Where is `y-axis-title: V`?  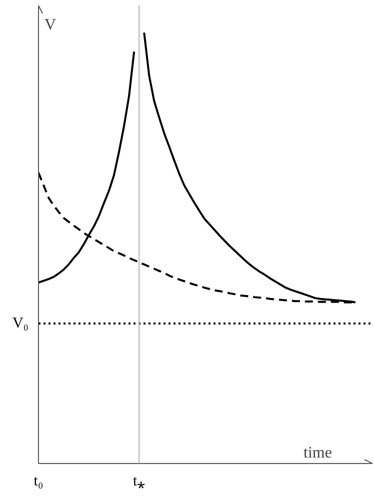 y-axis-title: V is located at coordinates (50, 25).